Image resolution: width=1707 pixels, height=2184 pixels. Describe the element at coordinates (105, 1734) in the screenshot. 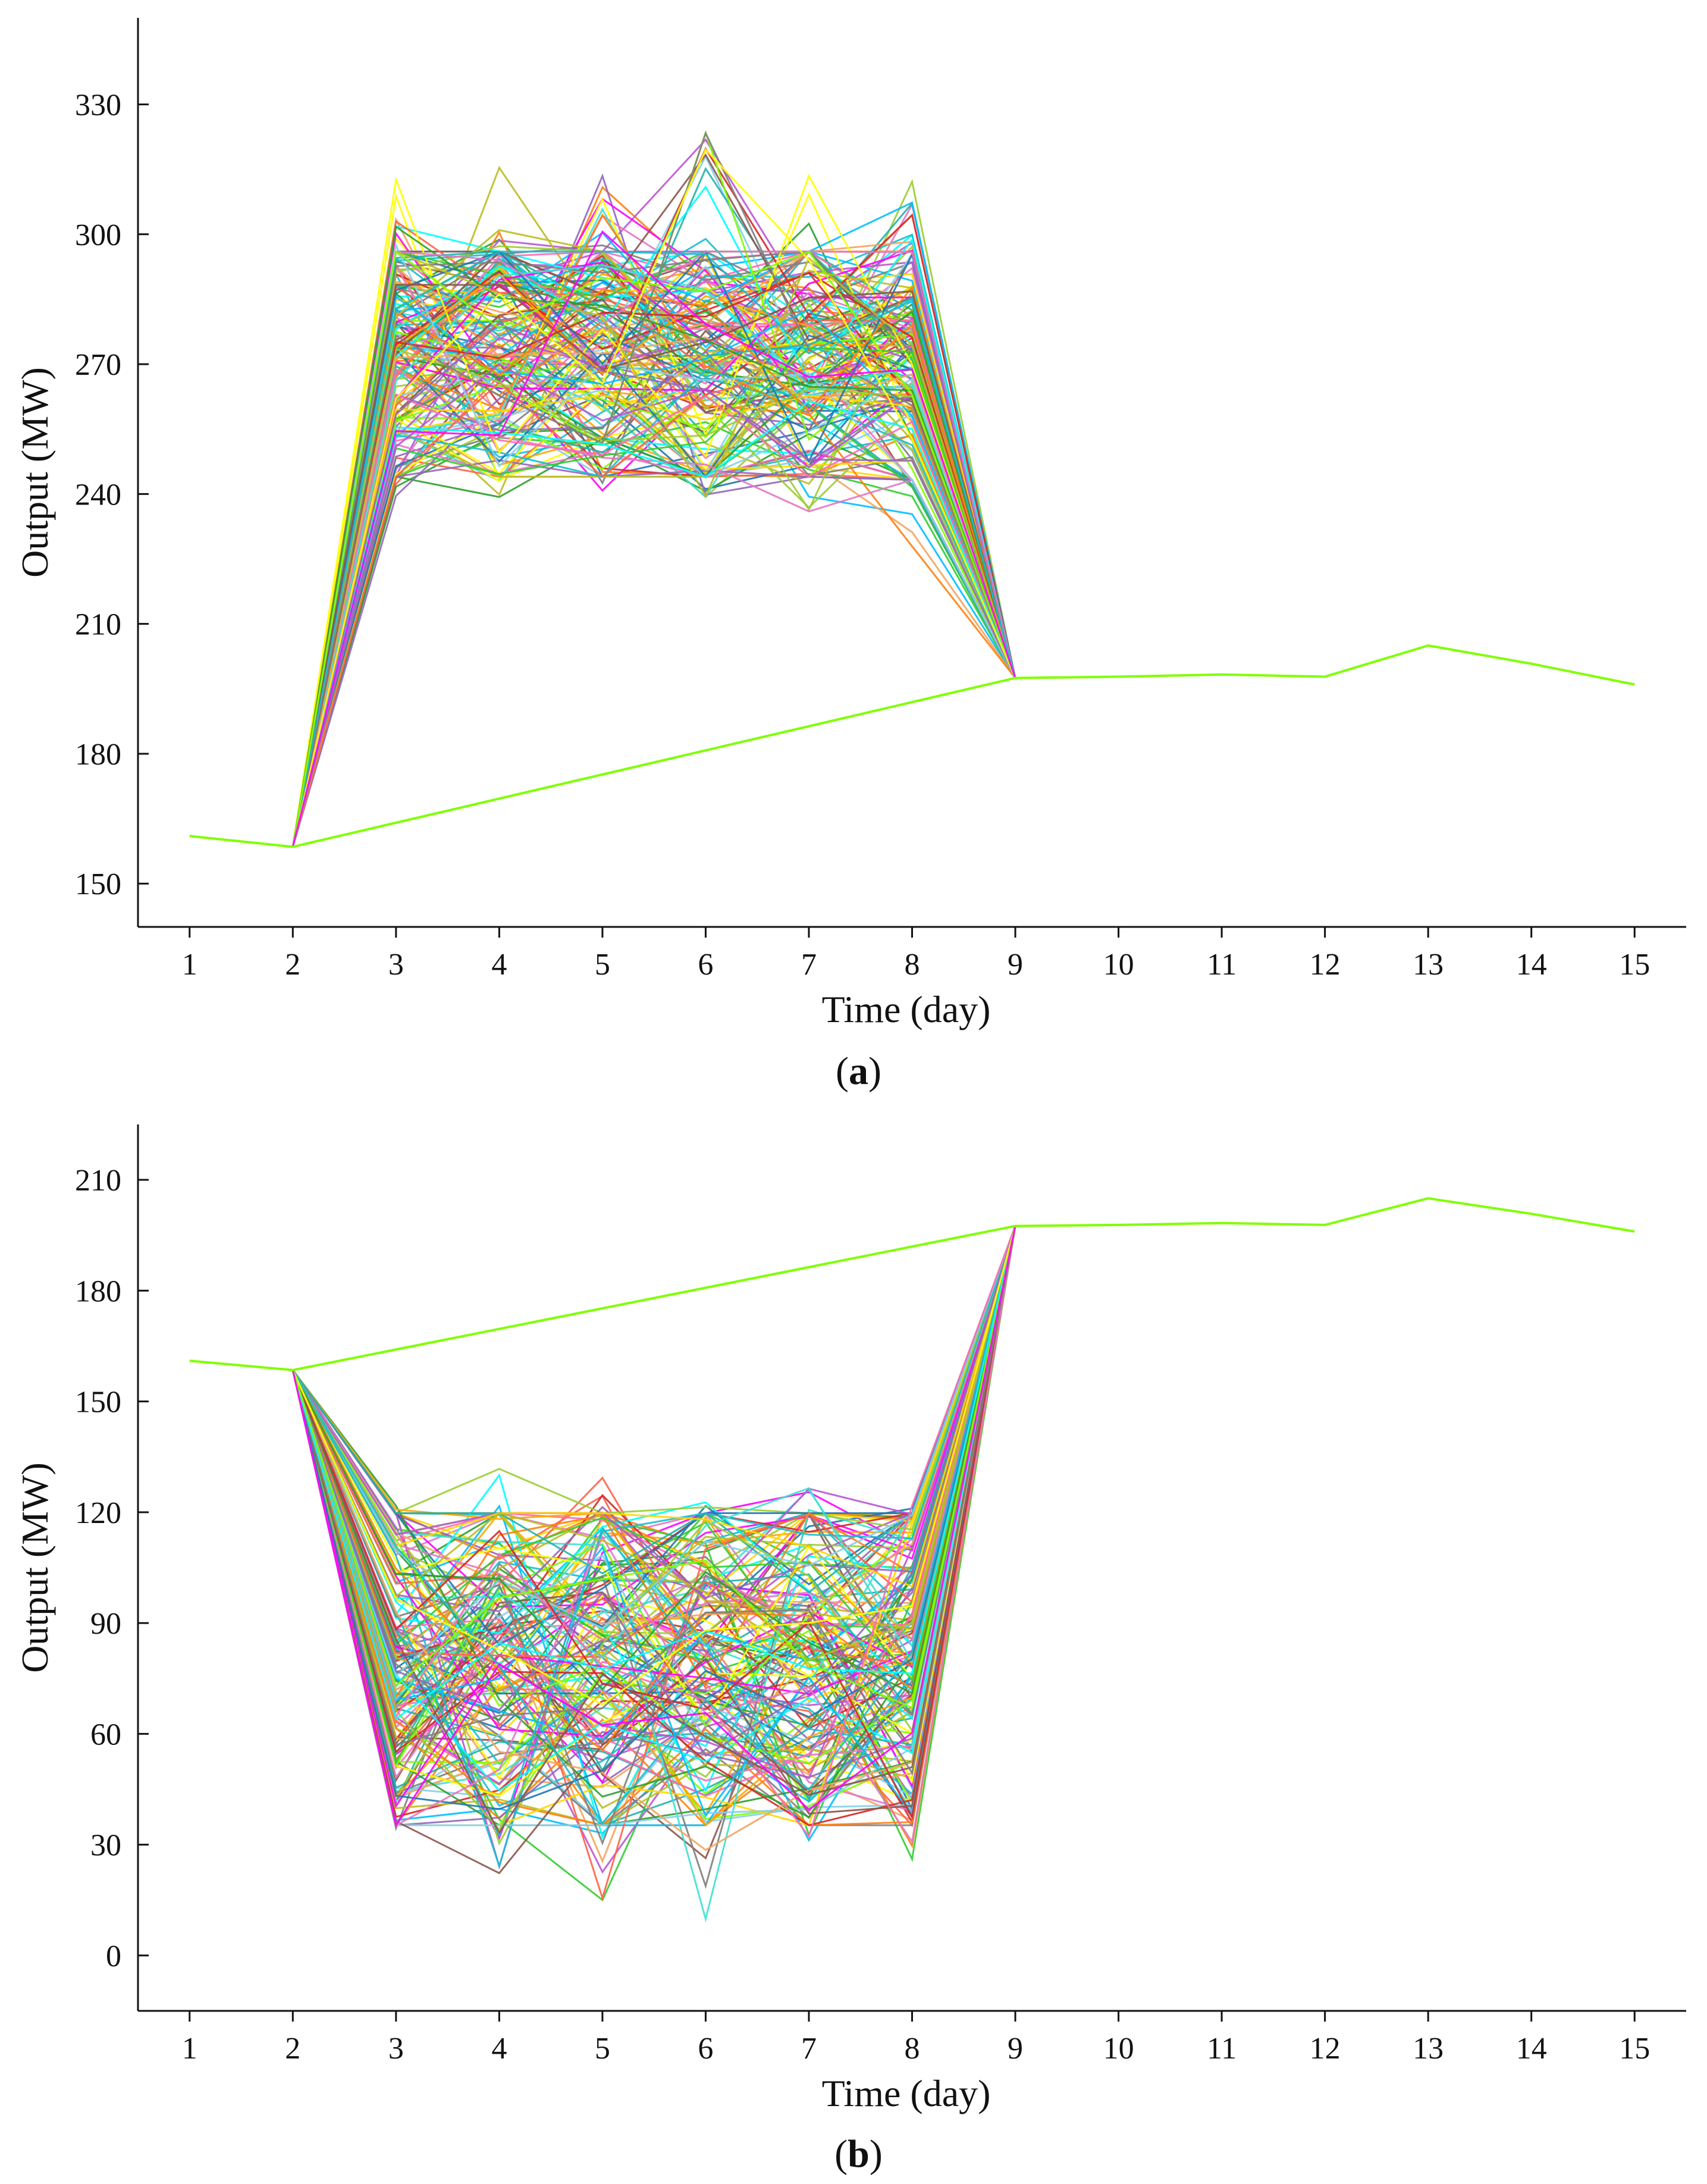

I see `y-tick-label: 60` at that location.